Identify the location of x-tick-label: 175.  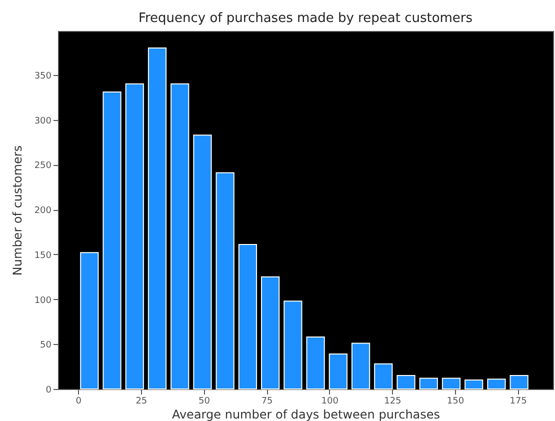
(518, 401).